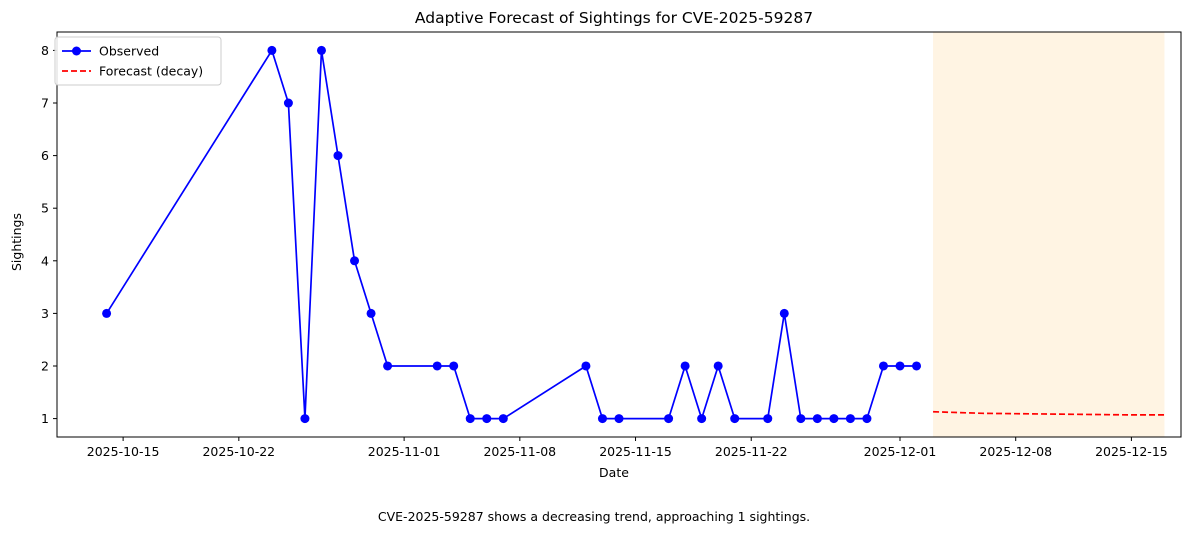 The height and width of the screenshot is (533, 1189). Describe the element at coordinates (1049, 413) in the screenshot. I see `forecast-line` at that location.